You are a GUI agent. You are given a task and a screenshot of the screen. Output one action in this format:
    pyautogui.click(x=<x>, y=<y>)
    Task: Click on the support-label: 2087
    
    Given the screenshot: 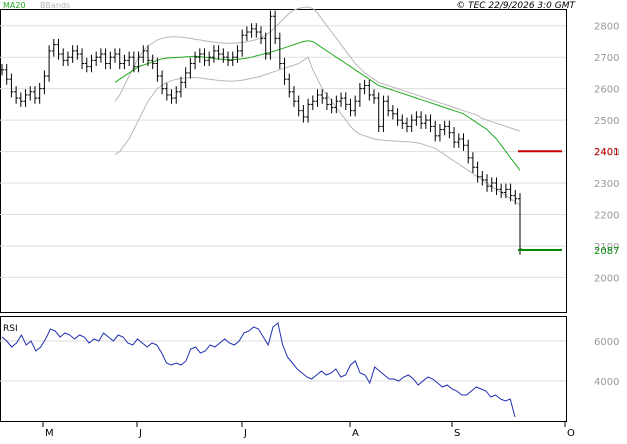 What is the action you would take?
    pyautogui.click(x=606, y=251)
    